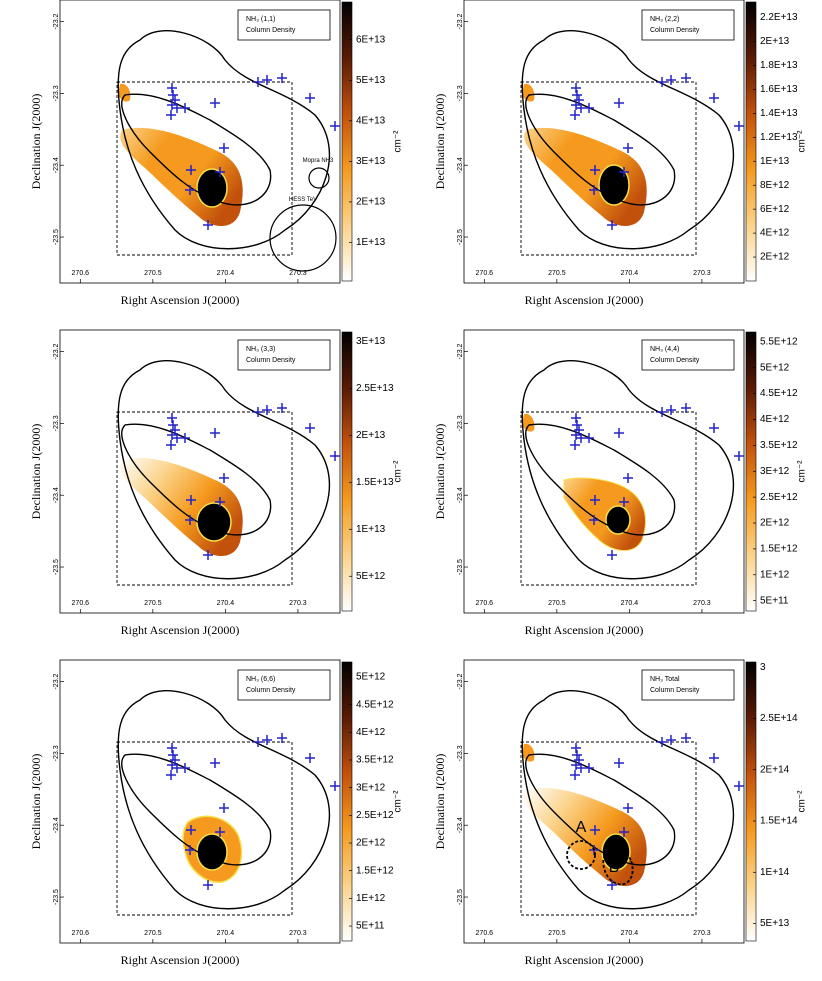  What do you see at coordinates (775, 471) in the screenshot?
I see `colorbar-tick-label: 3E+12` at bounding box center [775, 471].